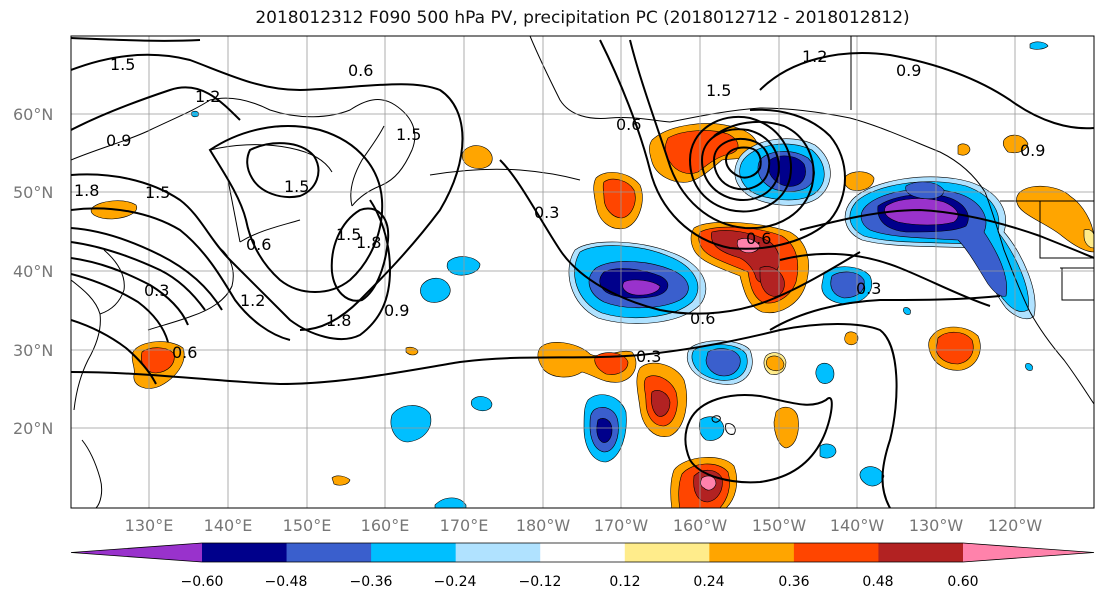 This screenshot has height=601, width=1105. Describe the element at coordinates (149, 525) in the screenshot. I see `lon-label: 130°E` at that location.